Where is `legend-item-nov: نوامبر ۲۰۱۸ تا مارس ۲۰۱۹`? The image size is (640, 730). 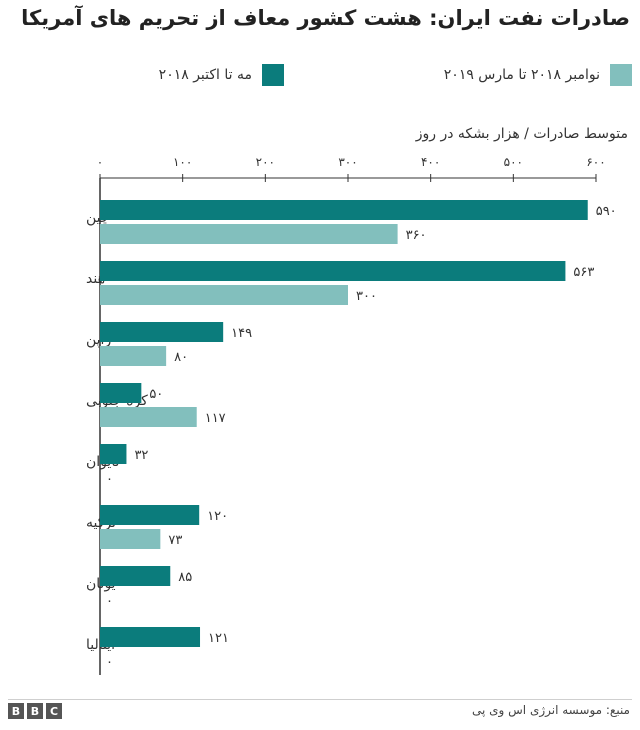 legend-item-nov: نوامبر ۲۰۱۸ تا مارس ۲۰۱۹ is located at coordinates (538, 75).